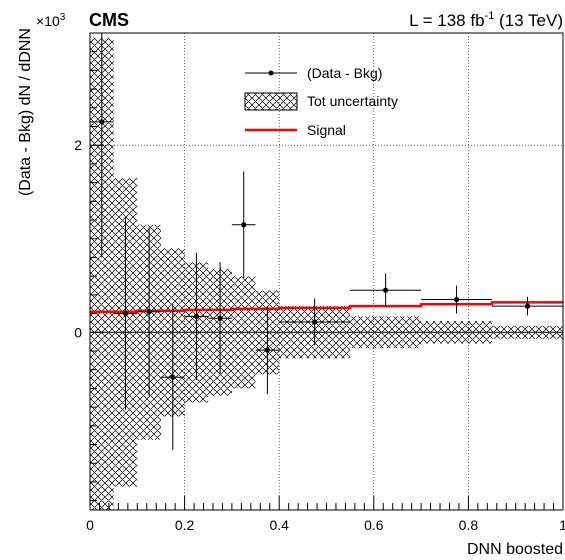  I want to click on legend-entry-uncertainty: Tot uncertainty, so click(321, 101).